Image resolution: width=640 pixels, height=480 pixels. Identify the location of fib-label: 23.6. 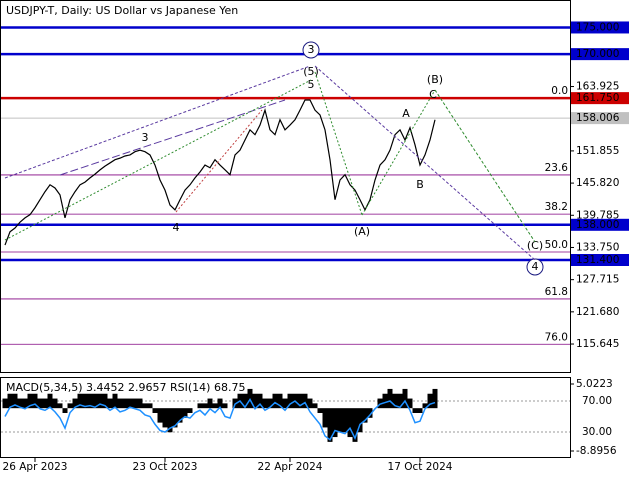
(557, 168).